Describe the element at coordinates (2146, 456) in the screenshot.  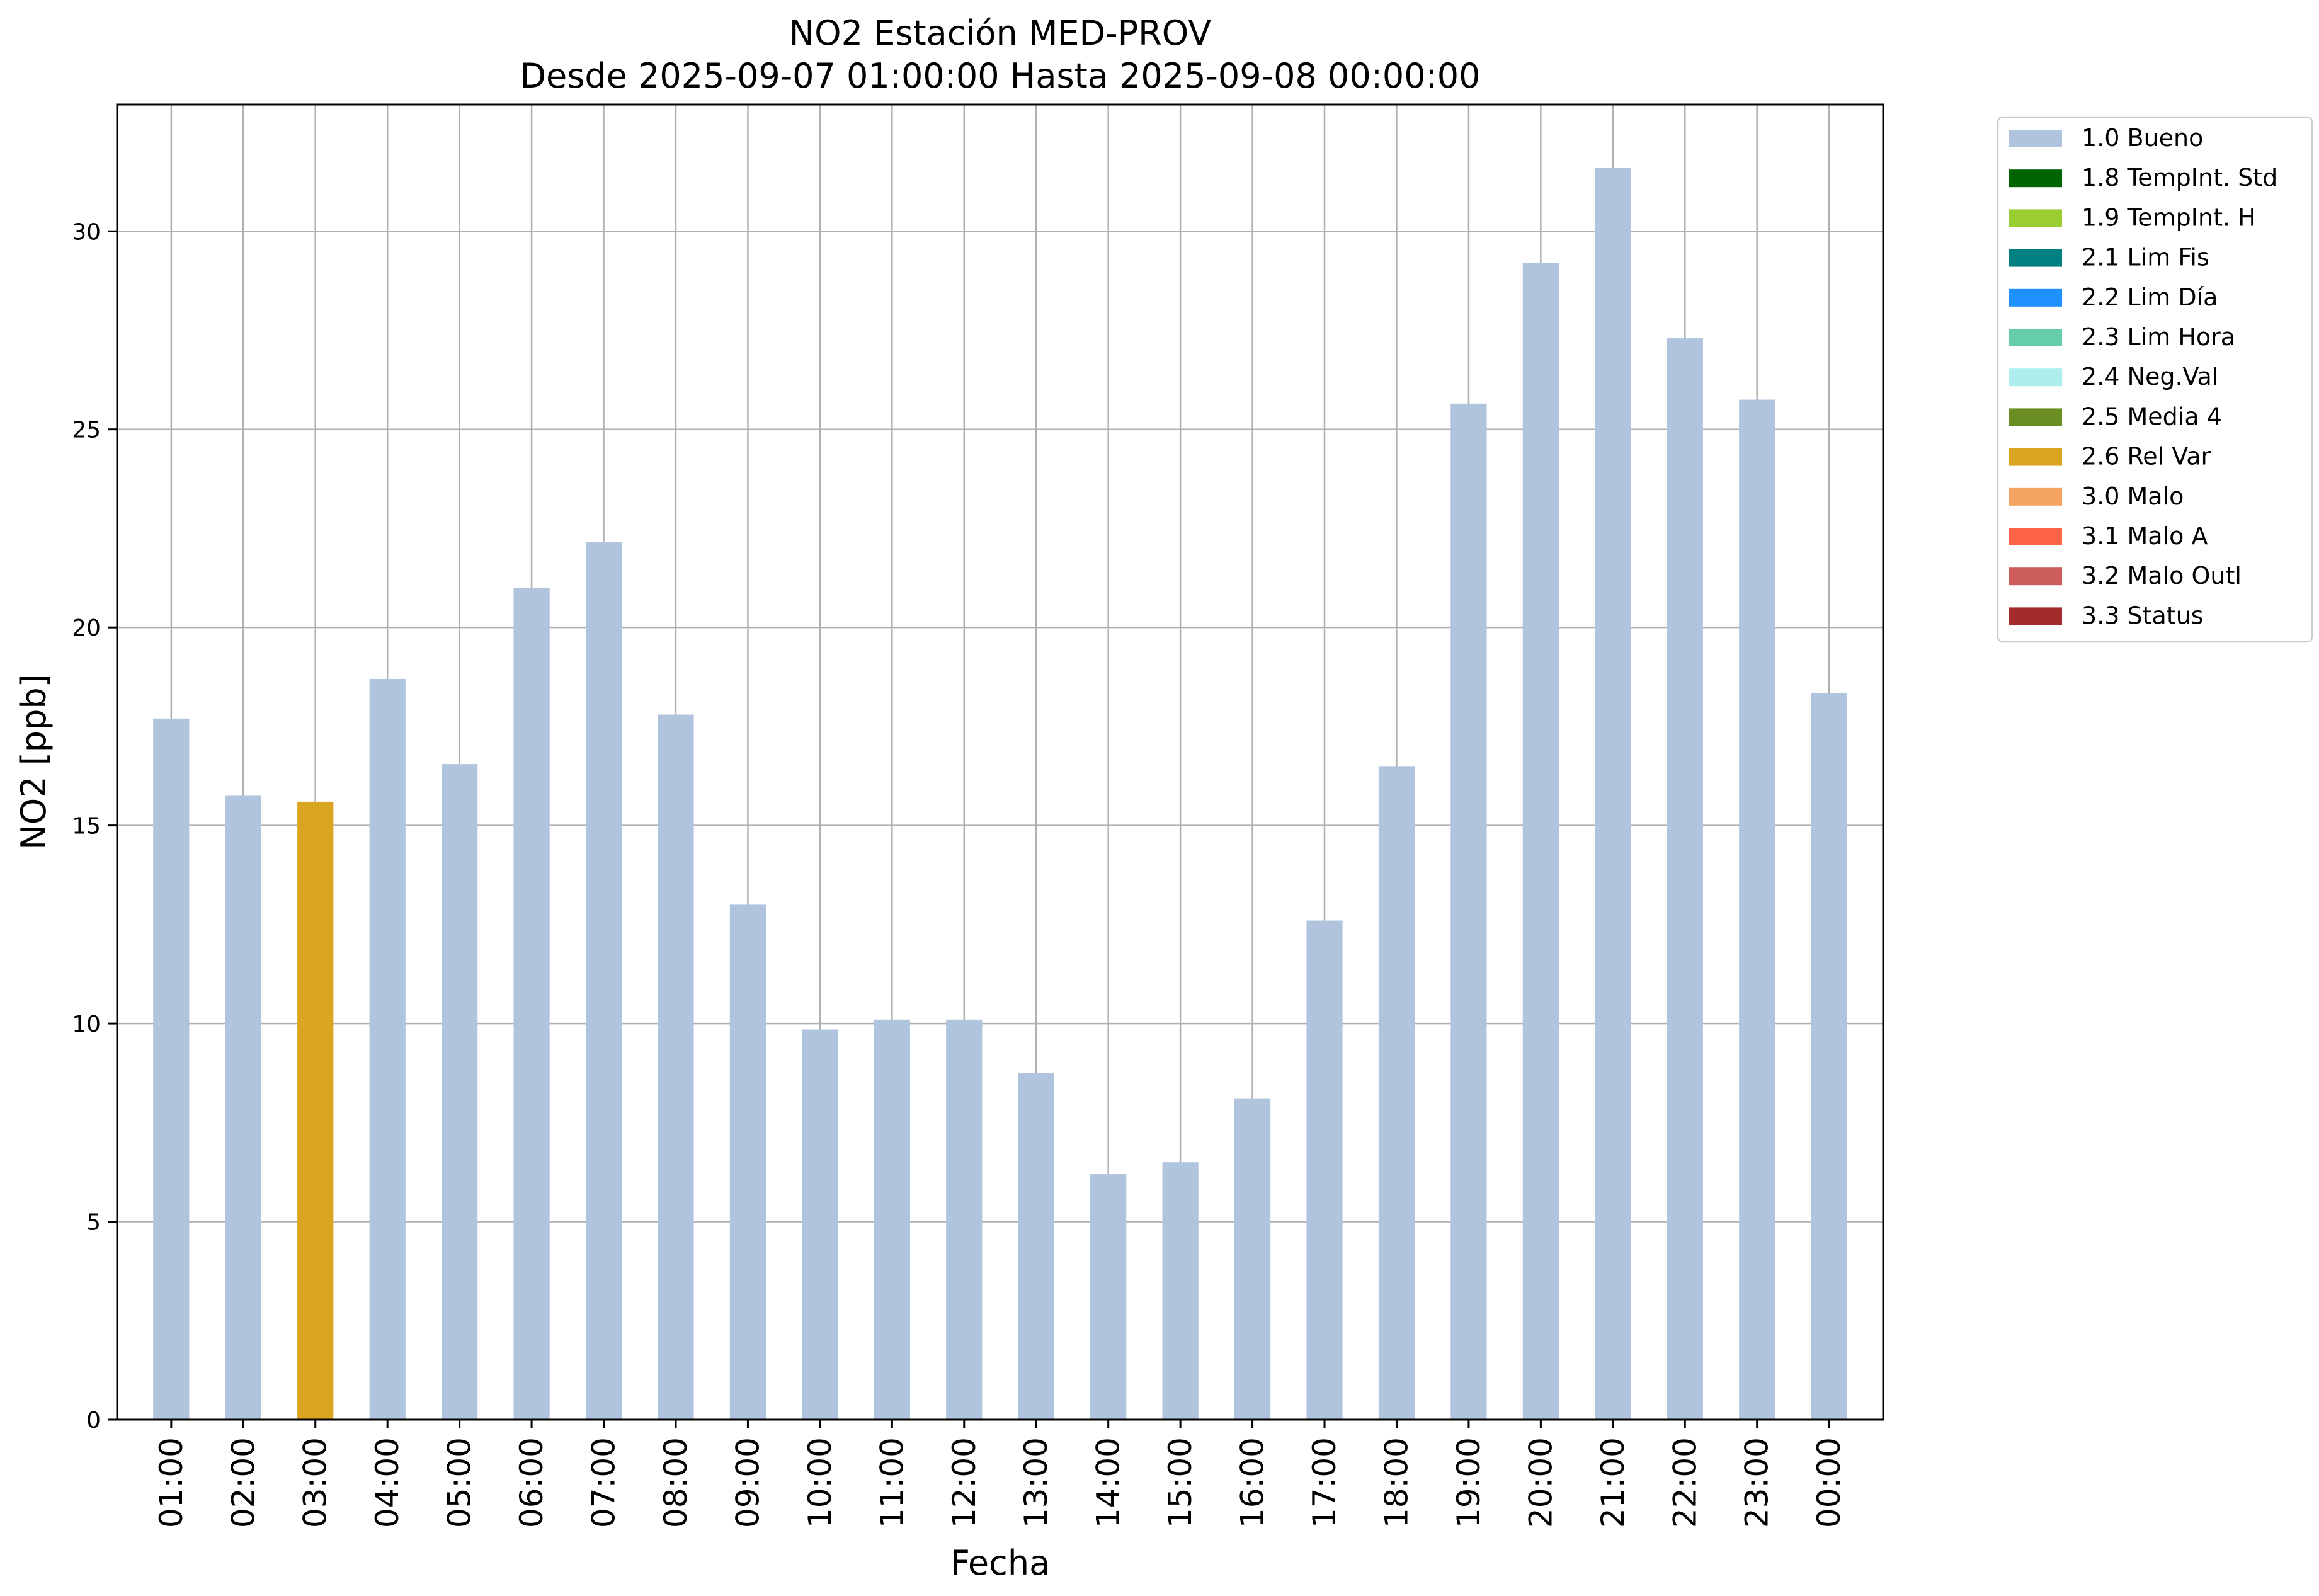
I see `legend-label: 2.6 Rel Var` at that location.